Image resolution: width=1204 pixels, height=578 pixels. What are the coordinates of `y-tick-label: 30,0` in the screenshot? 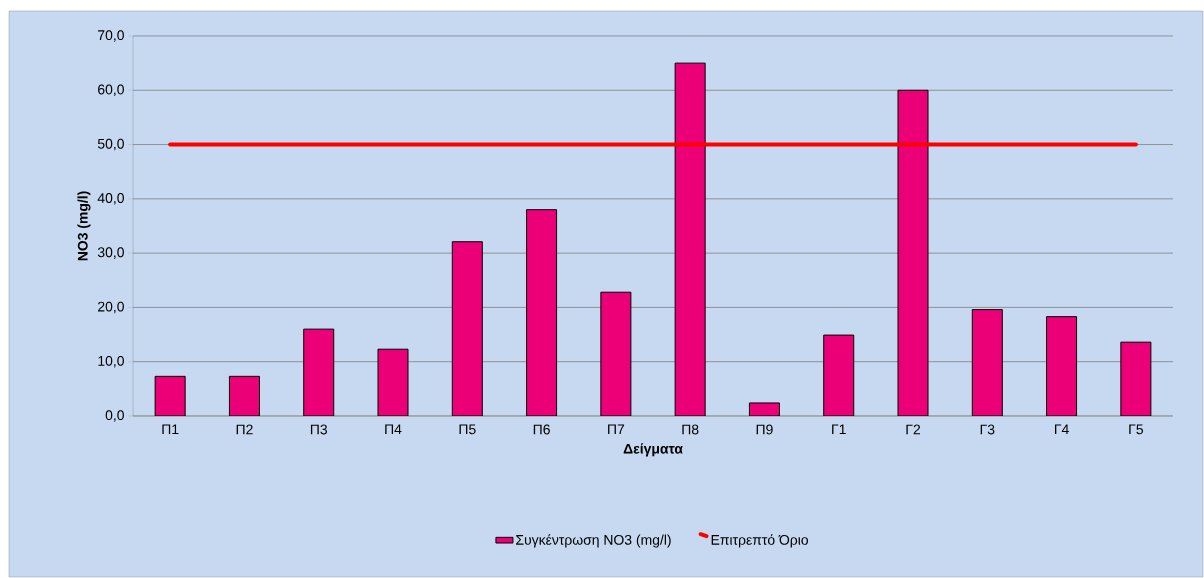 It's located at (110, 253).